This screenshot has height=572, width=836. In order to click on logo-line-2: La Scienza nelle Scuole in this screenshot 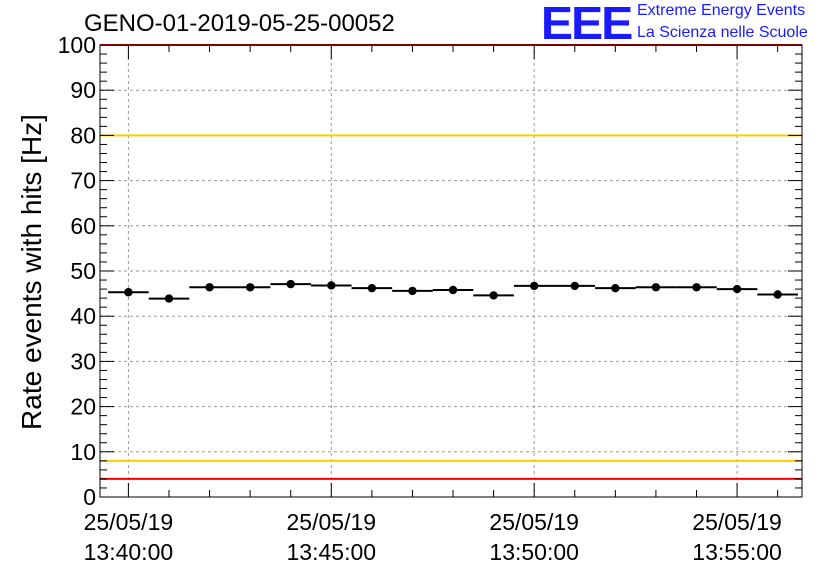, I will do `click(722, 32)`.